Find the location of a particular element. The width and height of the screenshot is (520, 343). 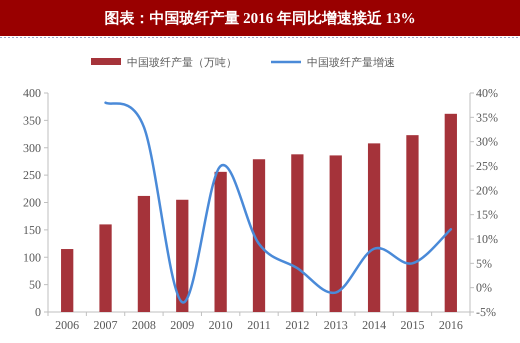

x-tick-label: 2009 is located at coordinates (182, 325).